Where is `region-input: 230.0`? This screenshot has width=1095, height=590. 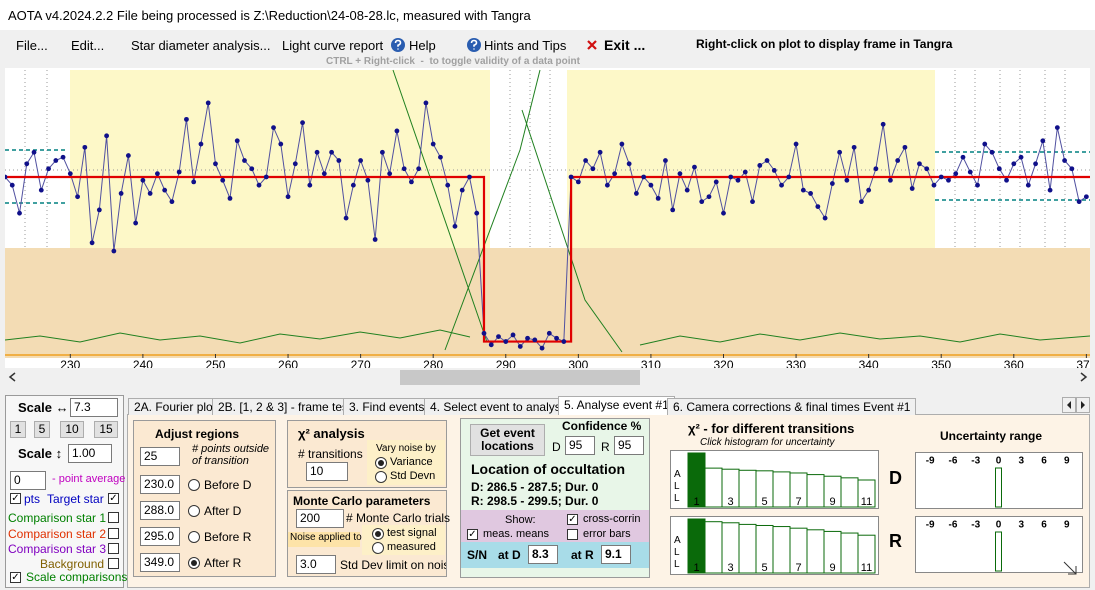
region-input: 230.0 is located at coordinates (160, 484).